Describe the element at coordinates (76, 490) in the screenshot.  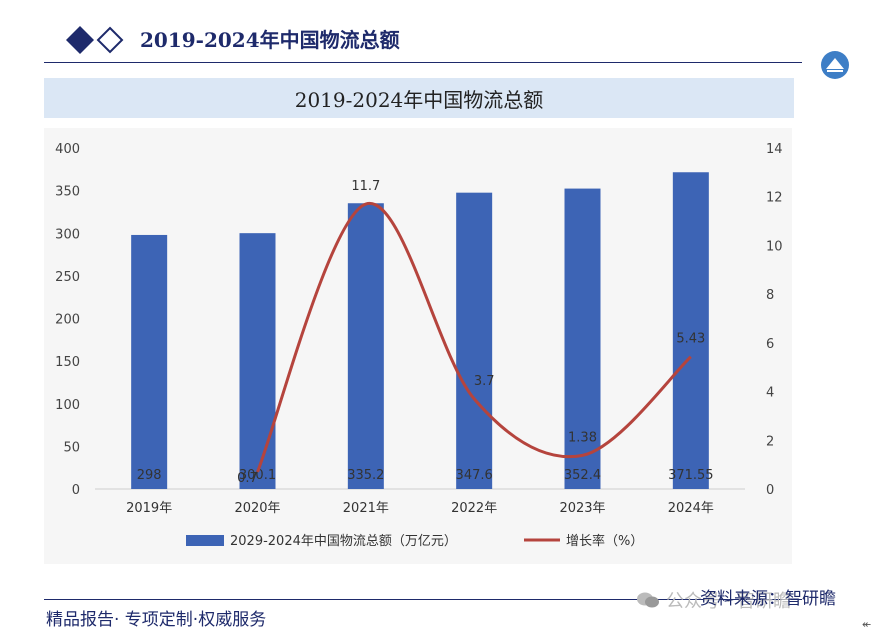
I see `y-left-tick-label: 0` at that location.